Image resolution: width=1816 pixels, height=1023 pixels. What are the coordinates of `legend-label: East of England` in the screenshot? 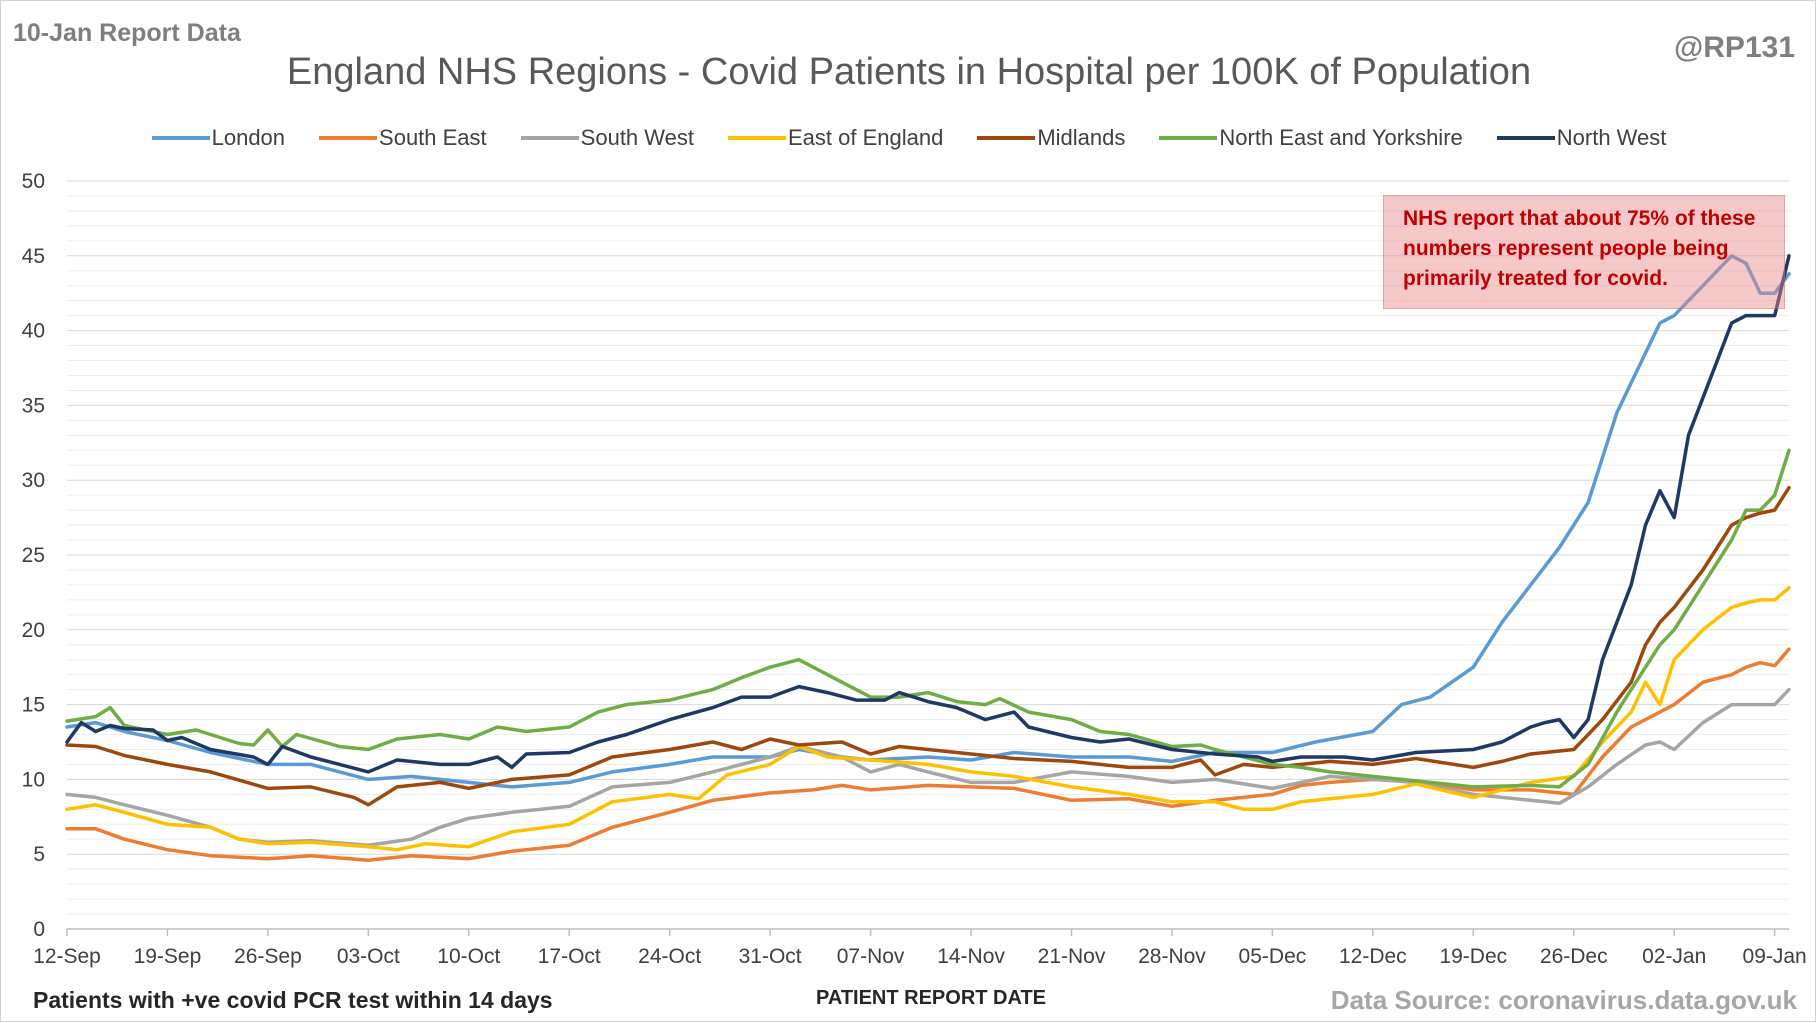 It's located at (866, 137).